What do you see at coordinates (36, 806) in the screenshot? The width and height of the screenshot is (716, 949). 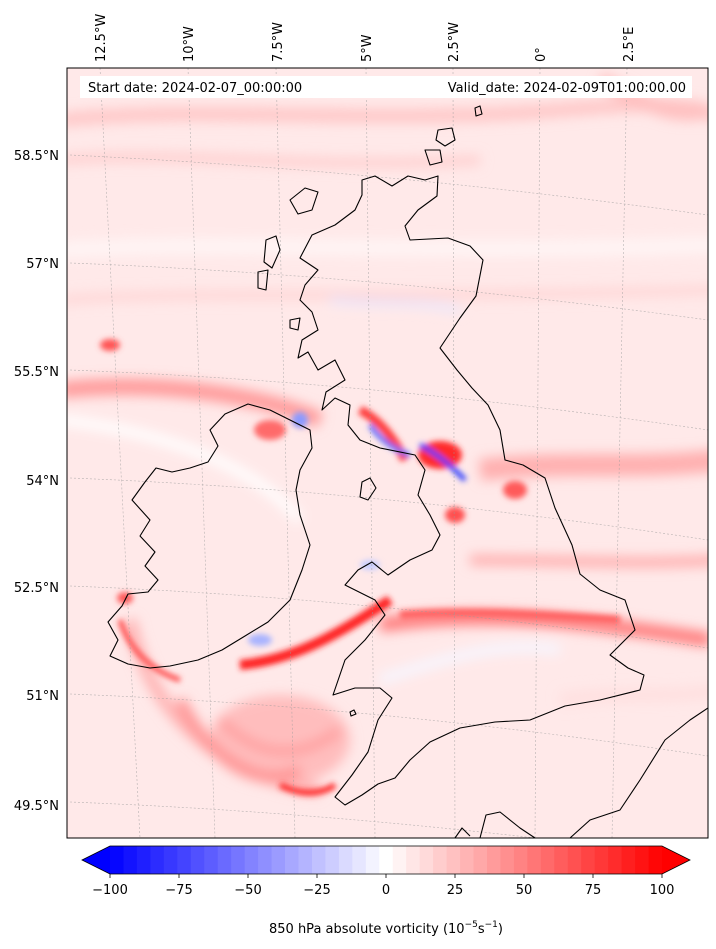 I see `lat-tick-label: 49.5°N` at bounding box center [36, 806].